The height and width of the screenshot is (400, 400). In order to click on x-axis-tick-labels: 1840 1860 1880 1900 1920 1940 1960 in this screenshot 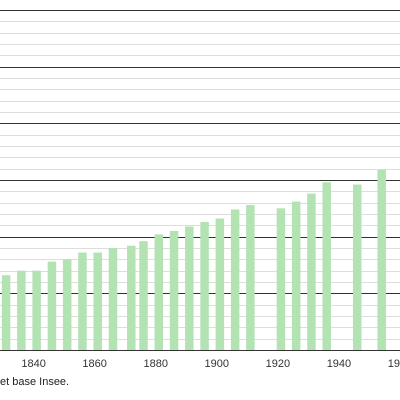, I will do `click(210, 364)`.